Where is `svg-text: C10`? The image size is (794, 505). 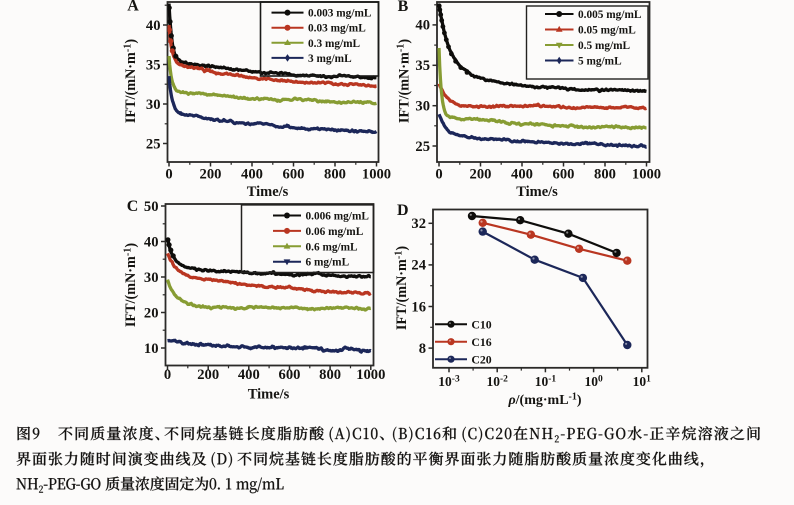 svg-text: C10 is located at coordinates (481, 324).